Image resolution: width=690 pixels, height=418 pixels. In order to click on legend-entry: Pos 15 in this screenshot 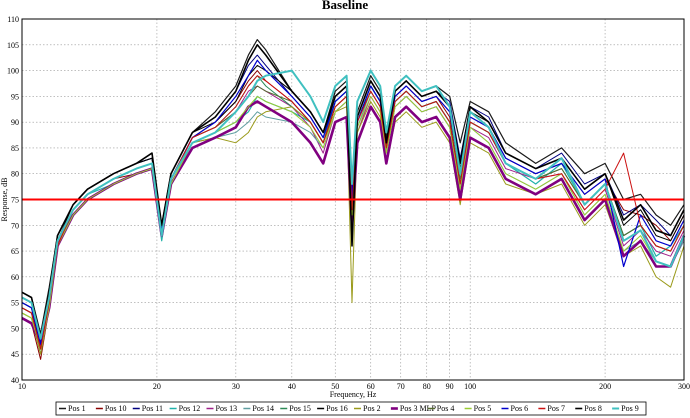, I will do `click(300, 408)`.